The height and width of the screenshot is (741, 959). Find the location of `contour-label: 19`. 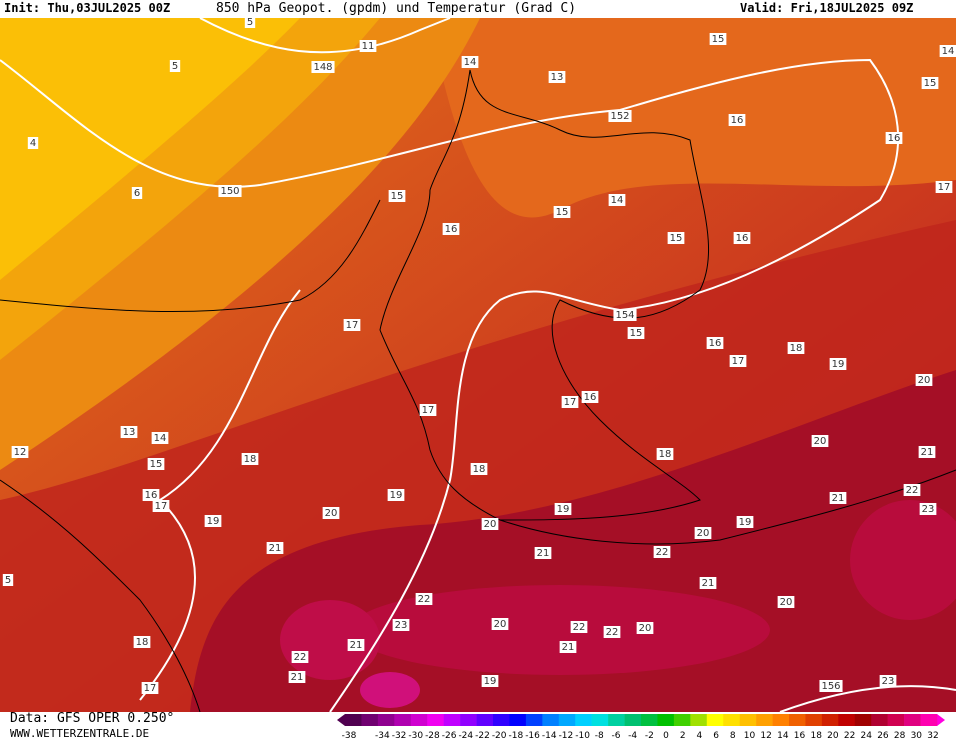

contour-label: 19 is located at coordinates (563, 509).